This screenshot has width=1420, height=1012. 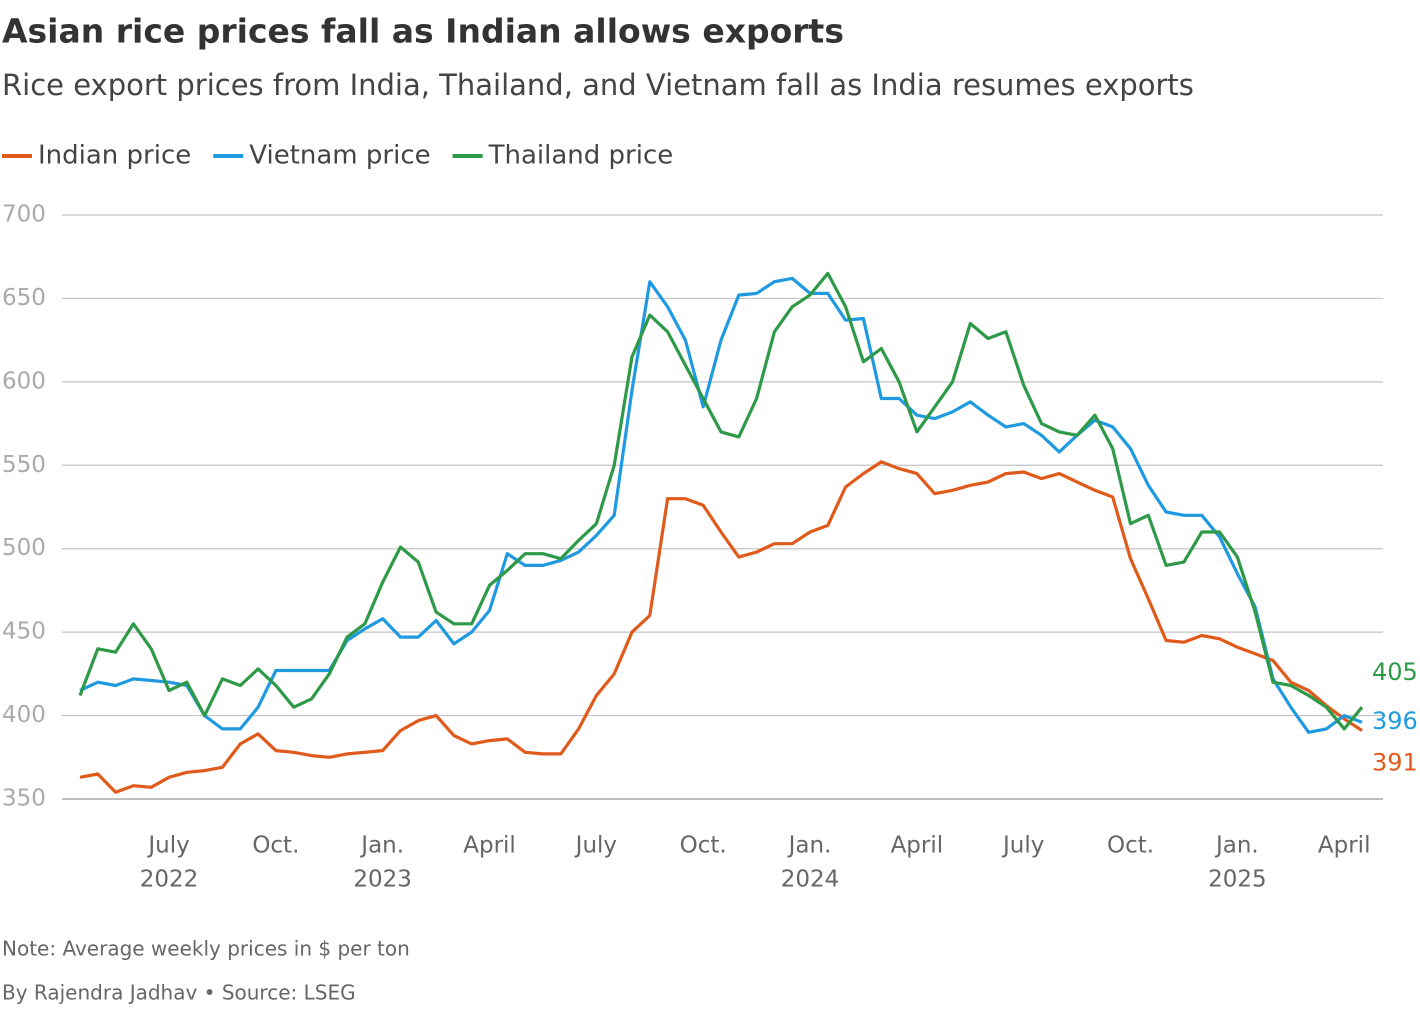 What do you see at coordinates (24, 465) in the screenshot?
I see `y-tick-label: 550` at bounding box center [24, 465].